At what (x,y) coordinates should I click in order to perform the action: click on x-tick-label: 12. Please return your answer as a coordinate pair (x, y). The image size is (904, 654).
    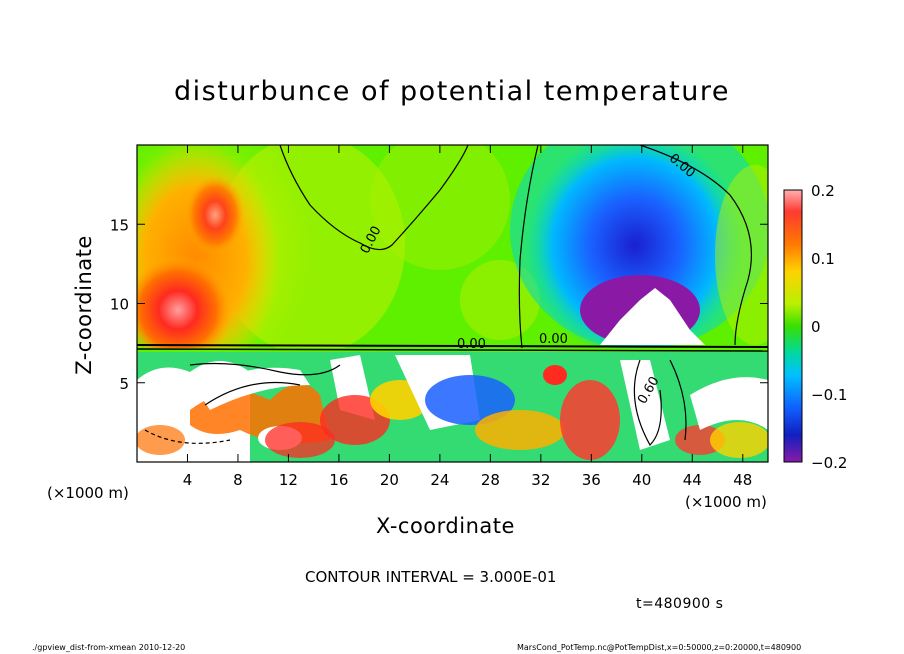
    Looking at the image, I should click on (288, 480).